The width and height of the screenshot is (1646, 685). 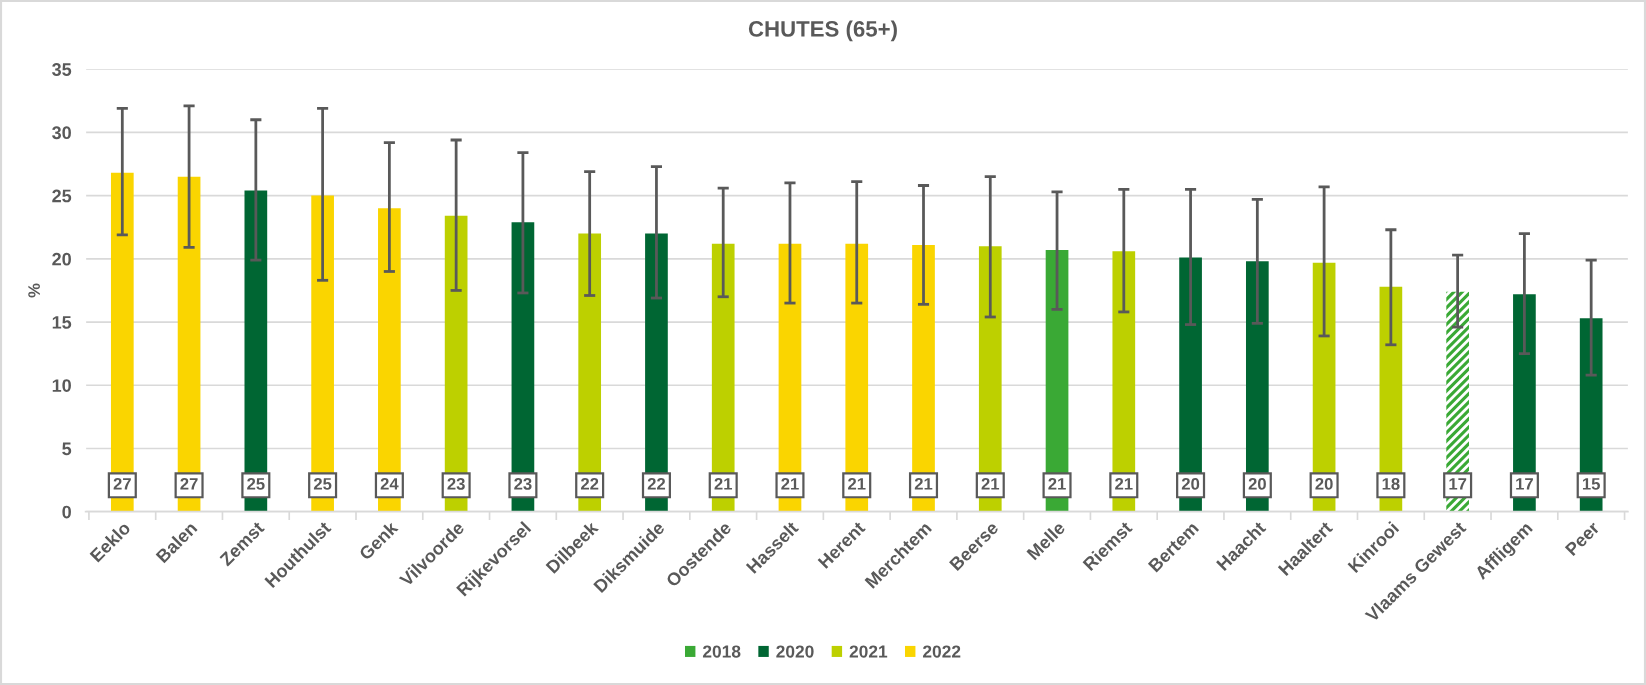 What do you see at coordinates (62, 196) in the screenshot?
I see `y-tick-label: 25` at bounding box center [62, 196].